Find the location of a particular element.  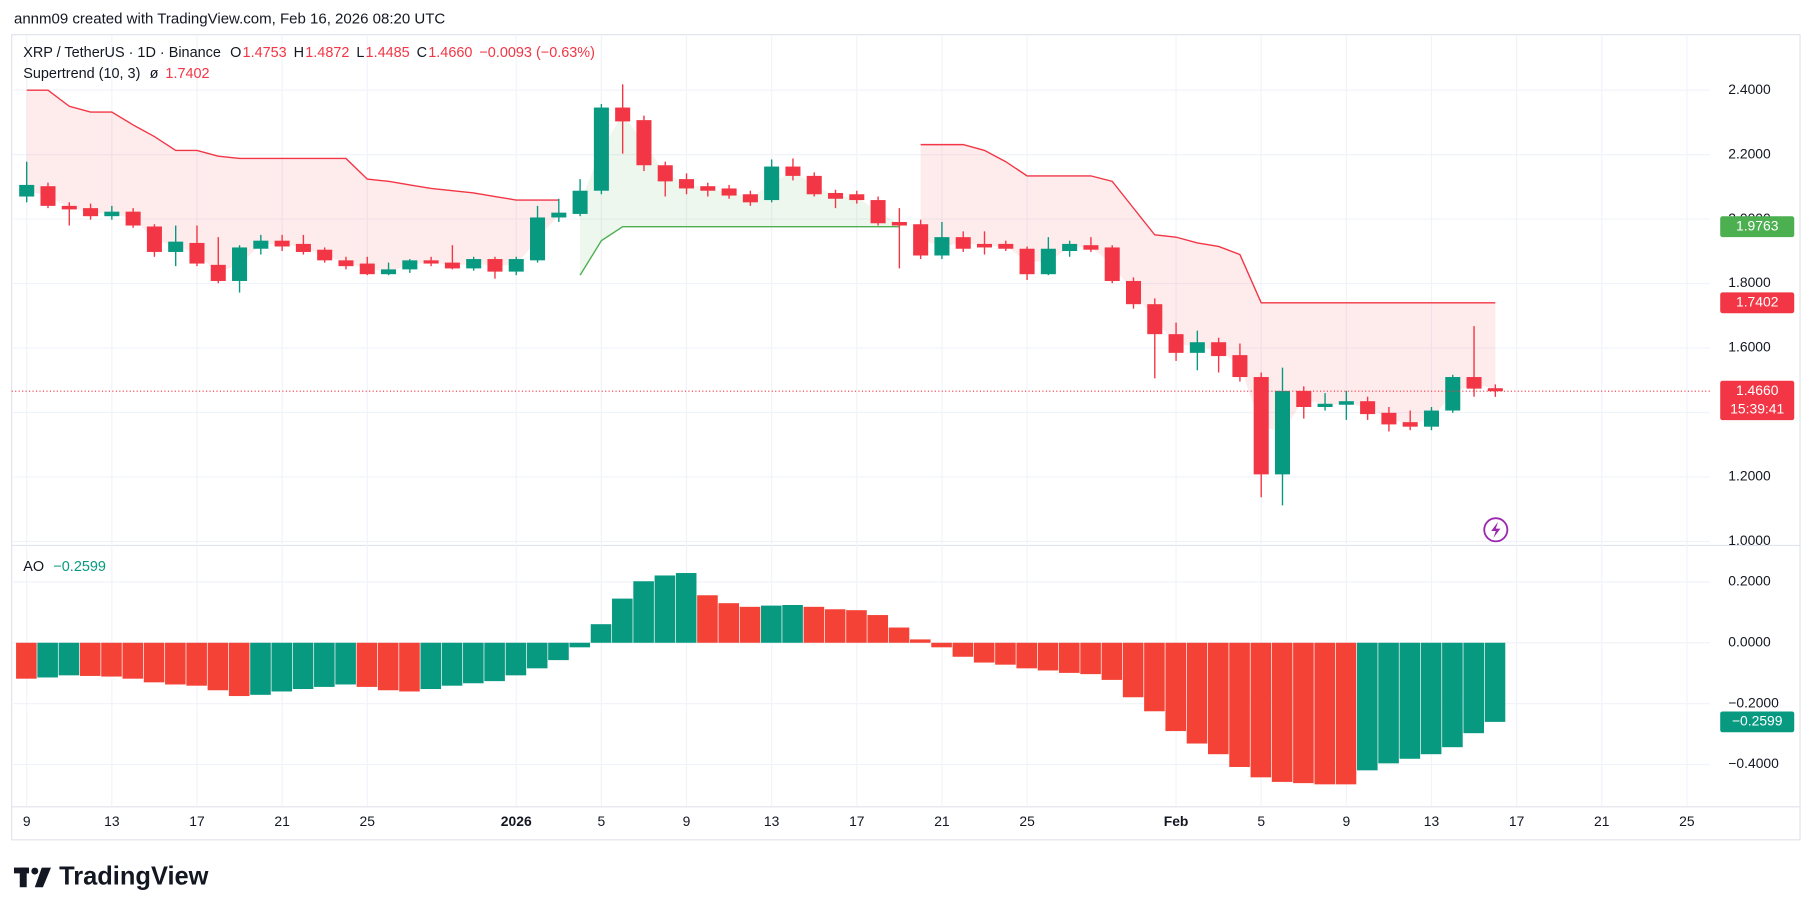

symbol: XRP / TetherUS · 1D · Binance is located at coordinates (122, 53).